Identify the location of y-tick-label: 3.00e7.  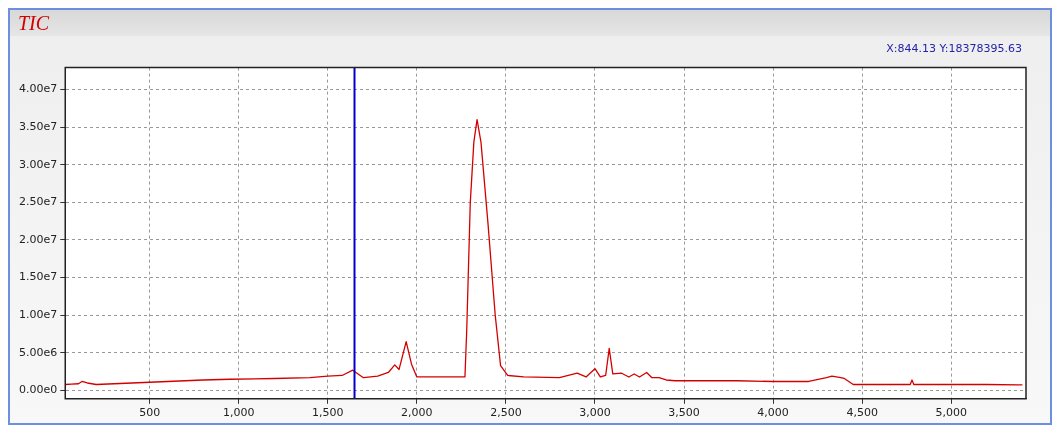
(38, 164).